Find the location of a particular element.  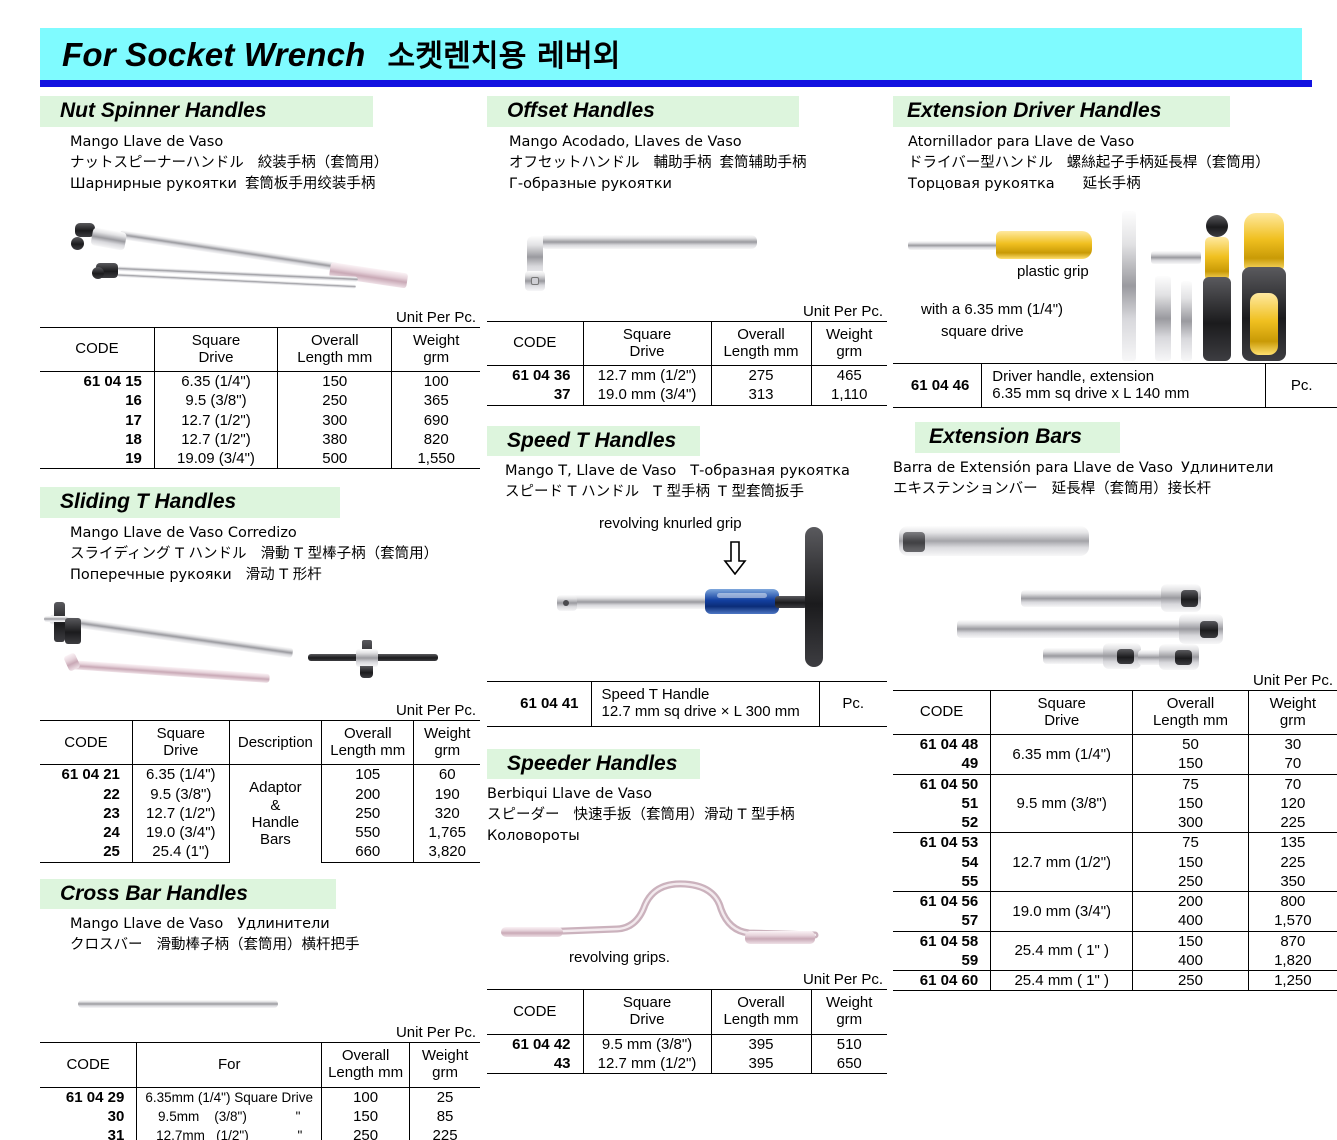

cell-weight: 820 is located at coordinates (435, 439).